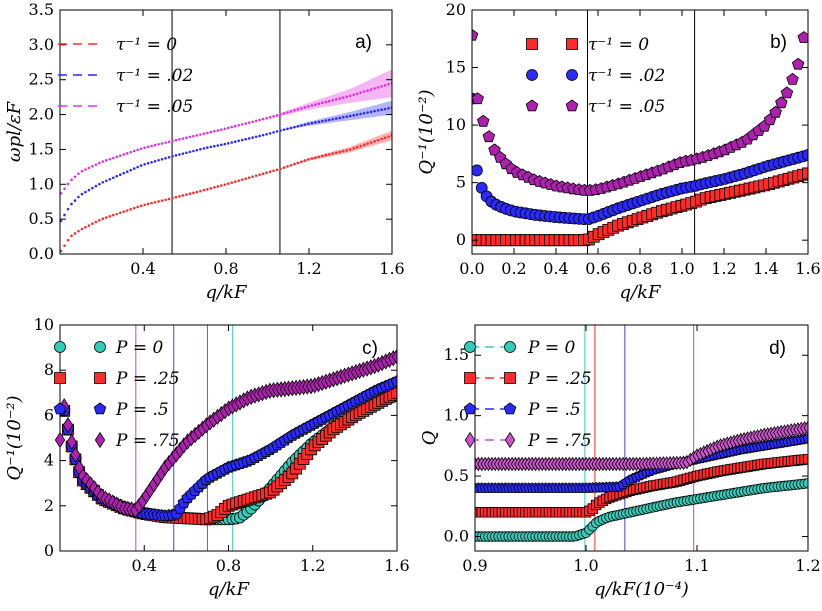  I want to click on legend-item: τ⁻¹ = 0, so click(117, 45).